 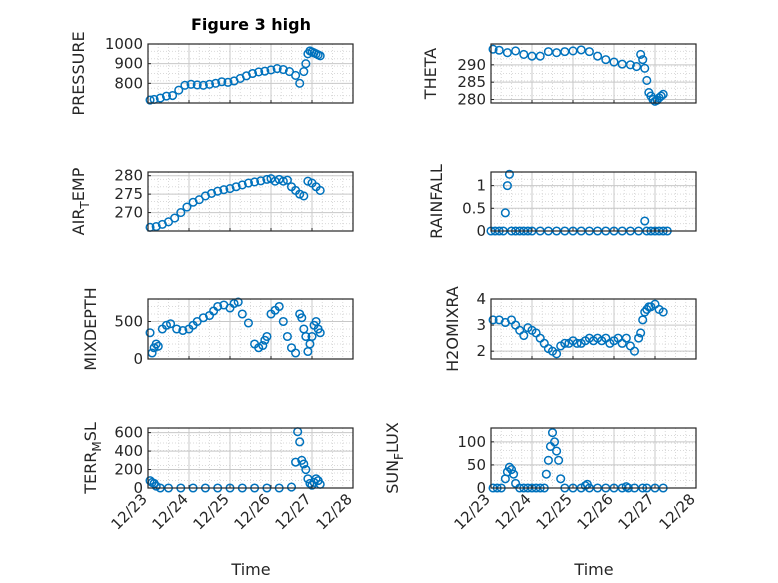 I want to click on panel-h2omixra: 2 3 4 H2OMIXRA, so click(x=570, y=329).